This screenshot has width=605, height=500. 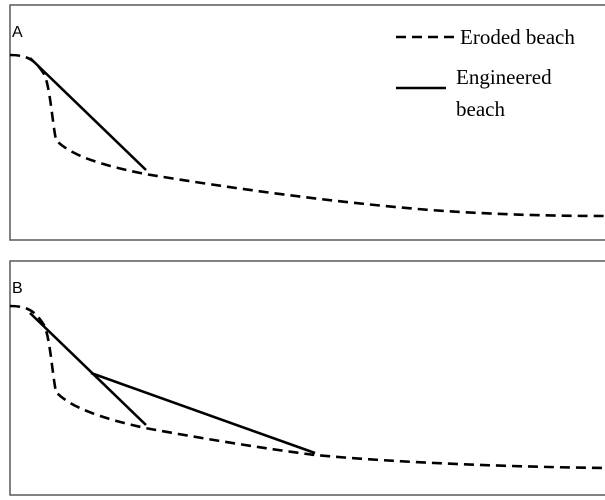 What do you see at coordinates (88, 114) in the screenshot?
I see `panel-a-engineered-profile` at bounding box center [88, 114].